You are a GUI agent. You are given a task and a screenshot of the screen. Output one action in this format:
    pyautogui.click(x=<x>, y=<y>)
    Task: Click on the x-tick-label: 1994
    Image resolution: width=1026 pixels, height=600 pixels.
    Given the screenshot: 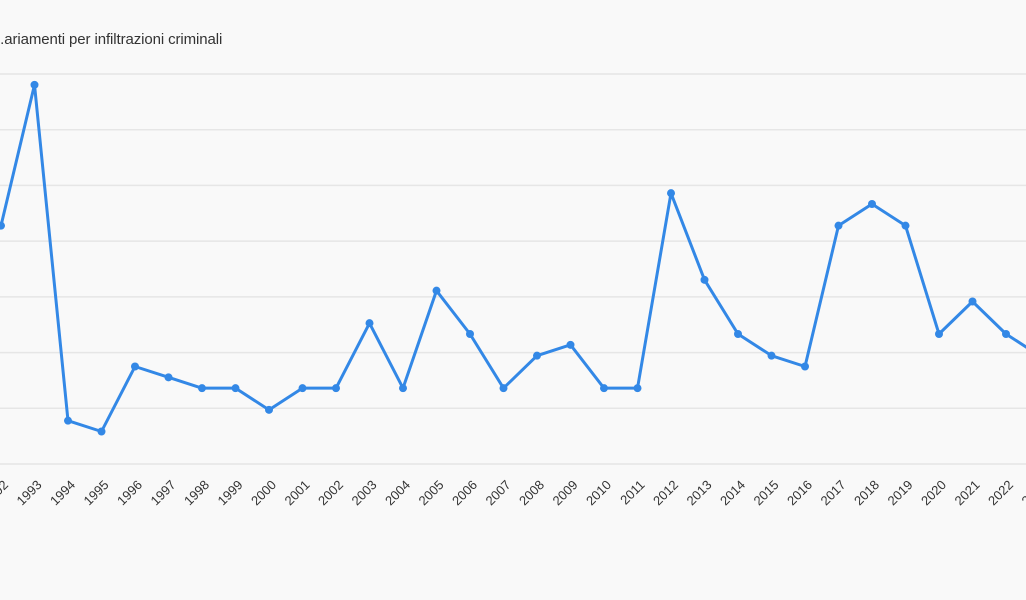 What is the action you would take?
    pyautogui.click(x=62, y=492)
    